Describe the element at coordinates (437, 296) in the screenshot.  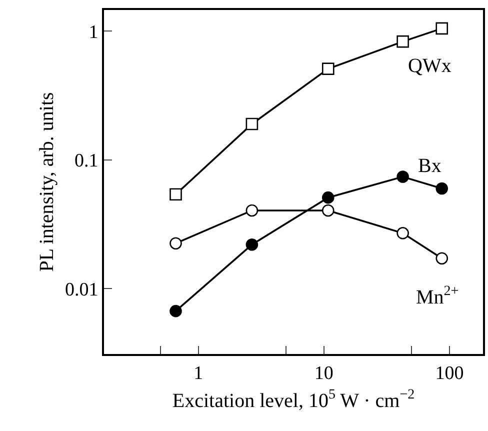
I see `series-label: Mn$^{2+}$` at that location.